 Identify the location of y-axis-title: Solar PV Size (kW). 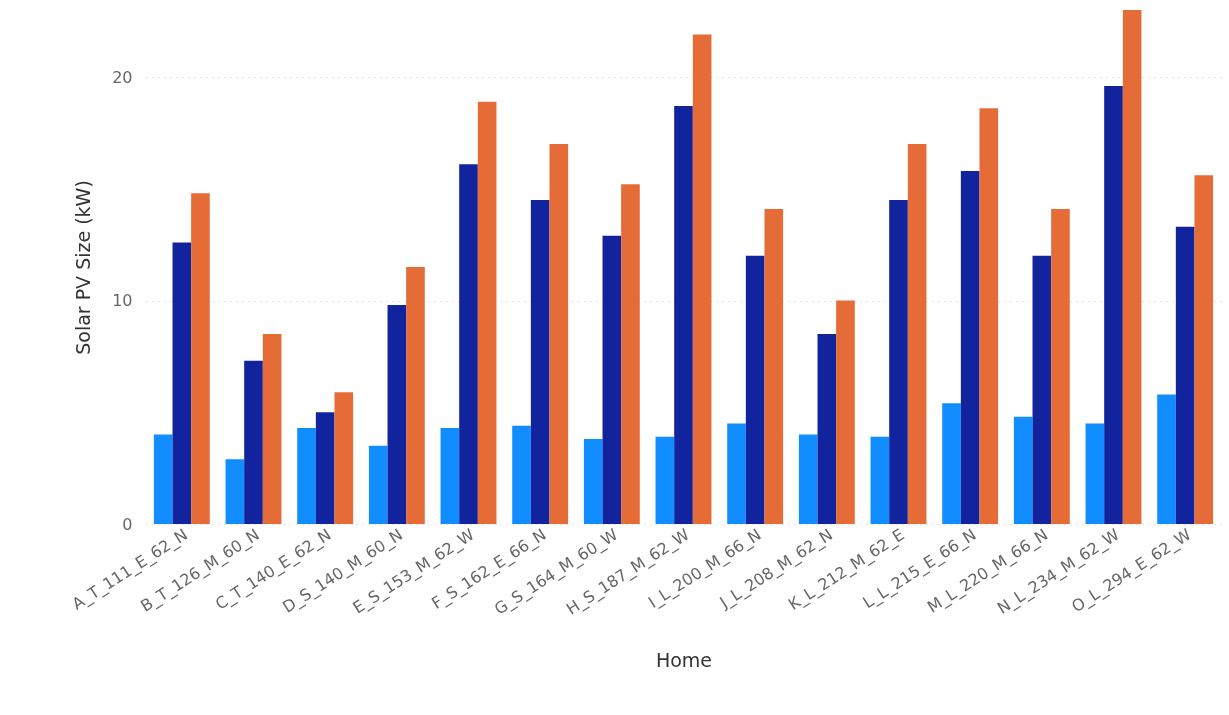
(83, 267).